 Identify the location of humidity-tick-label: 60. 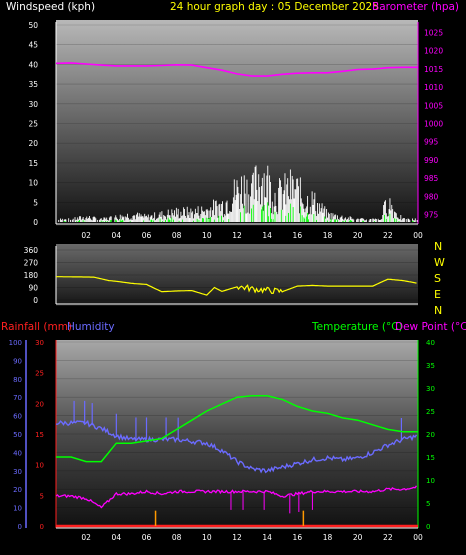
(17, 417).